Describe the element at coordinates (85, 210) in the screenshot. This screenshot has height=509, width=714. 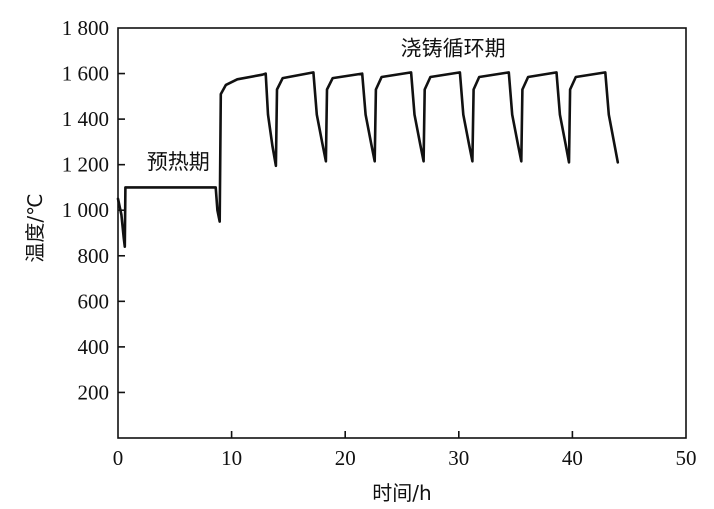
I see `y-tick-label: 1 000` at that location.